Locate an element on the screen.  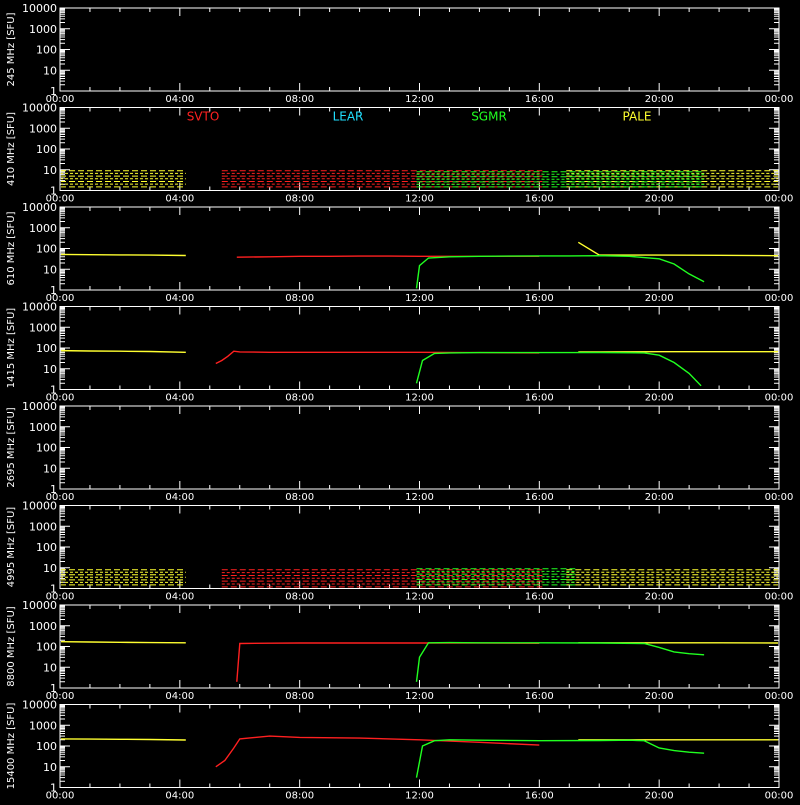
legend-lear: LEAR is located at coordinates (348, 117).